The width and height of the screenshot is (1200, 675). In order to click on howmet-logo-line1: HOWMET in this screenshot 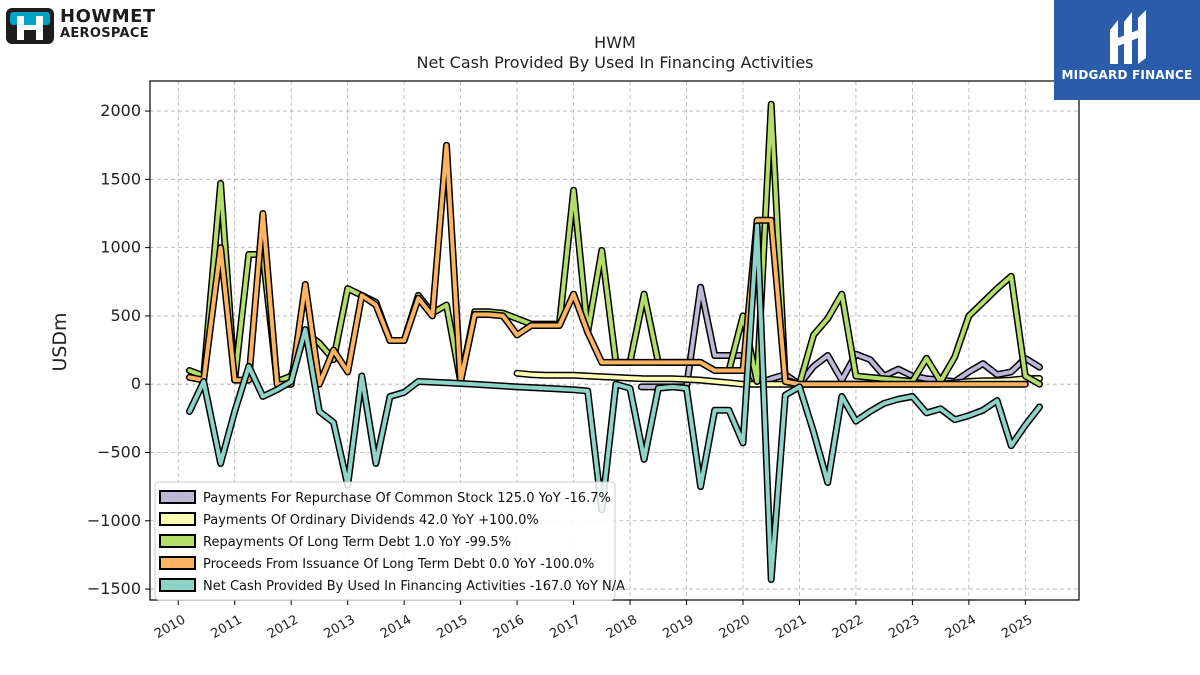, I will do `click(108, 16)`.